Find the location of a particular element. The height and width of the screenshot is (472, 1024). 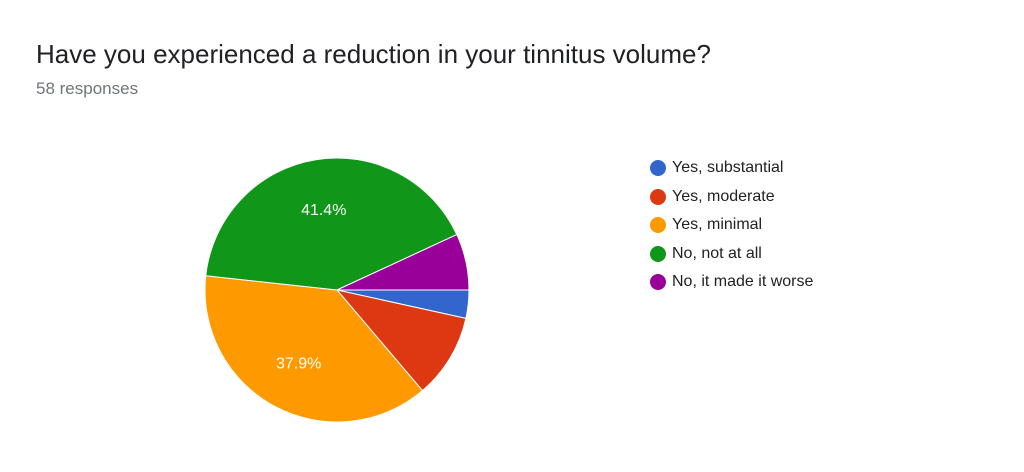

legend-label: Yes, substantial is located at coordinates (728, 168).